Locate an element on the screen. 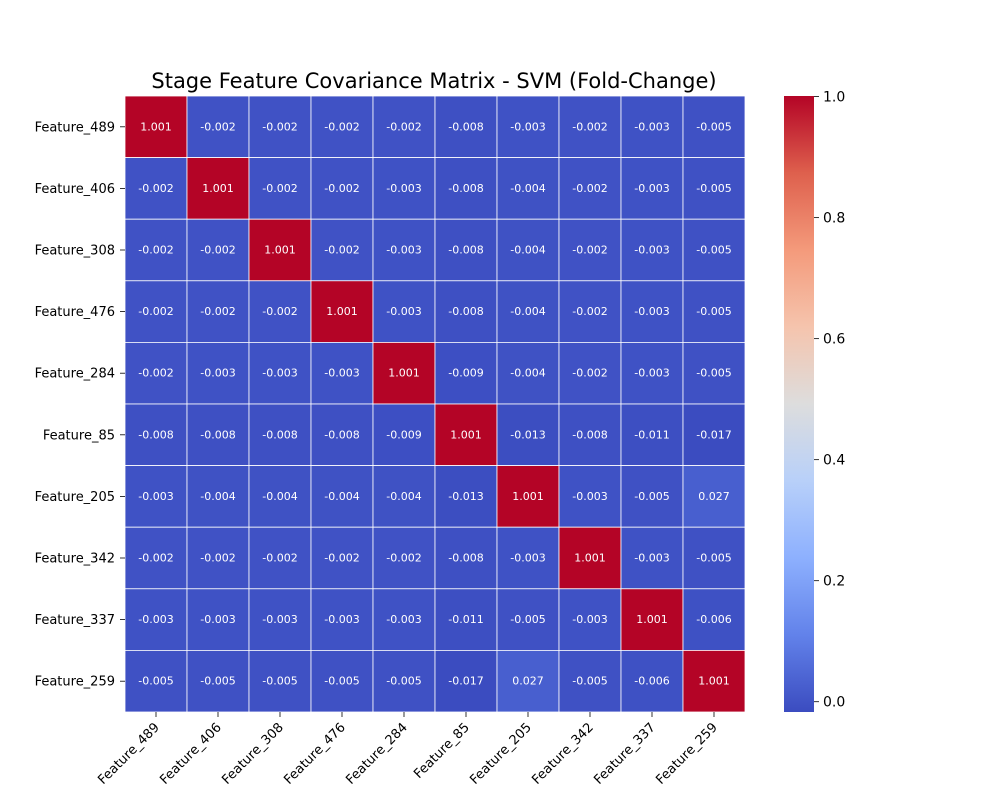 The image size is (1000, 804). column-tick-label: Feature_489 is located at coordinates (128, 753).